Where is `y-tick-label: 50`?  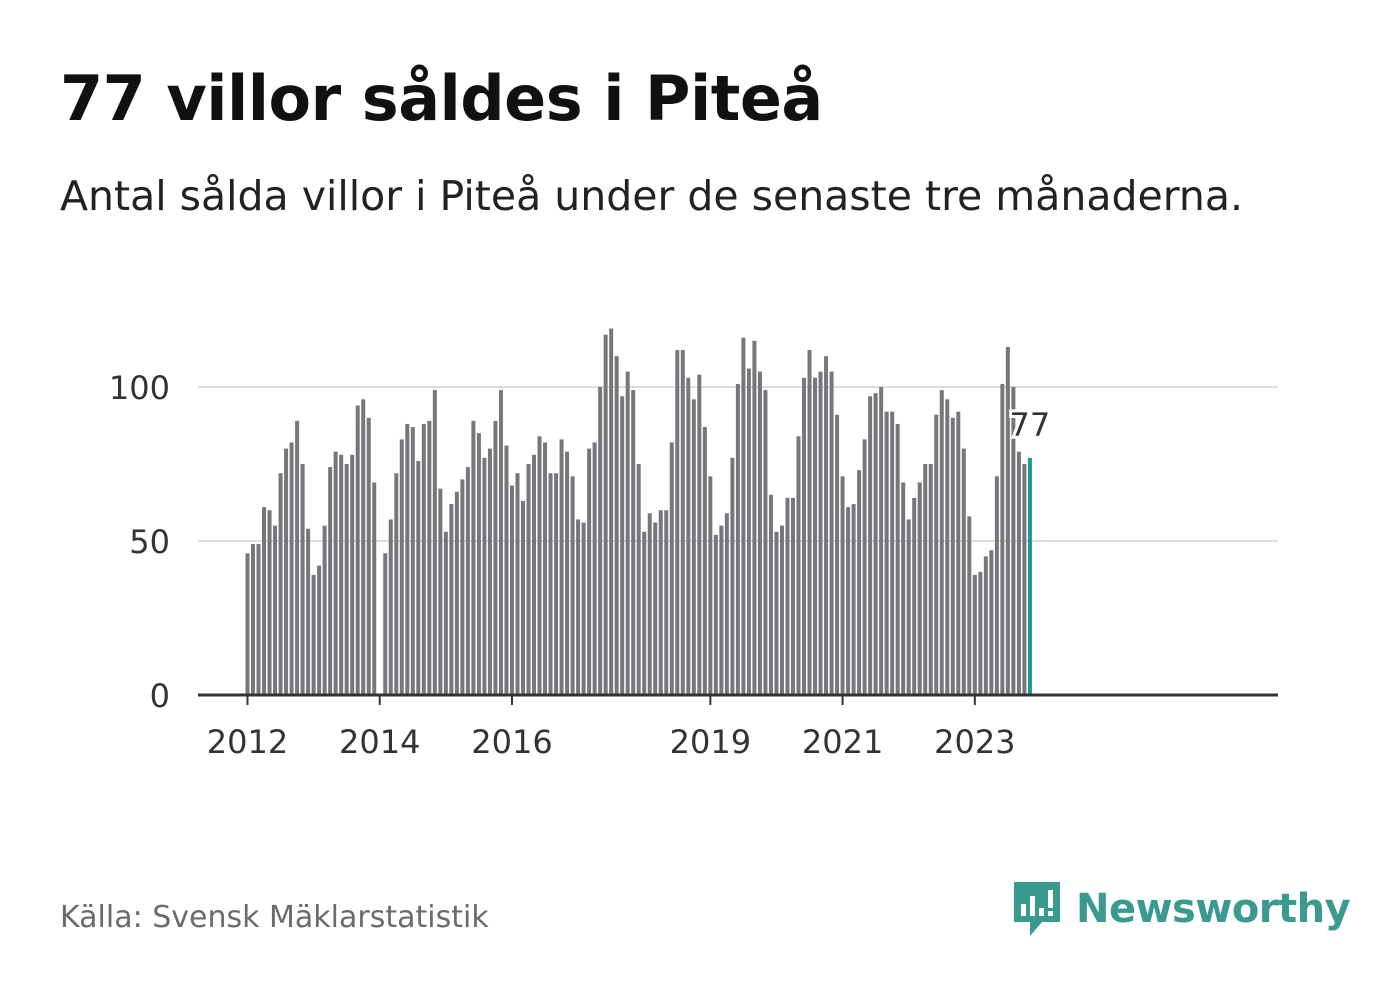
y-tick-label: 50 is located at coordinates (149, 542).